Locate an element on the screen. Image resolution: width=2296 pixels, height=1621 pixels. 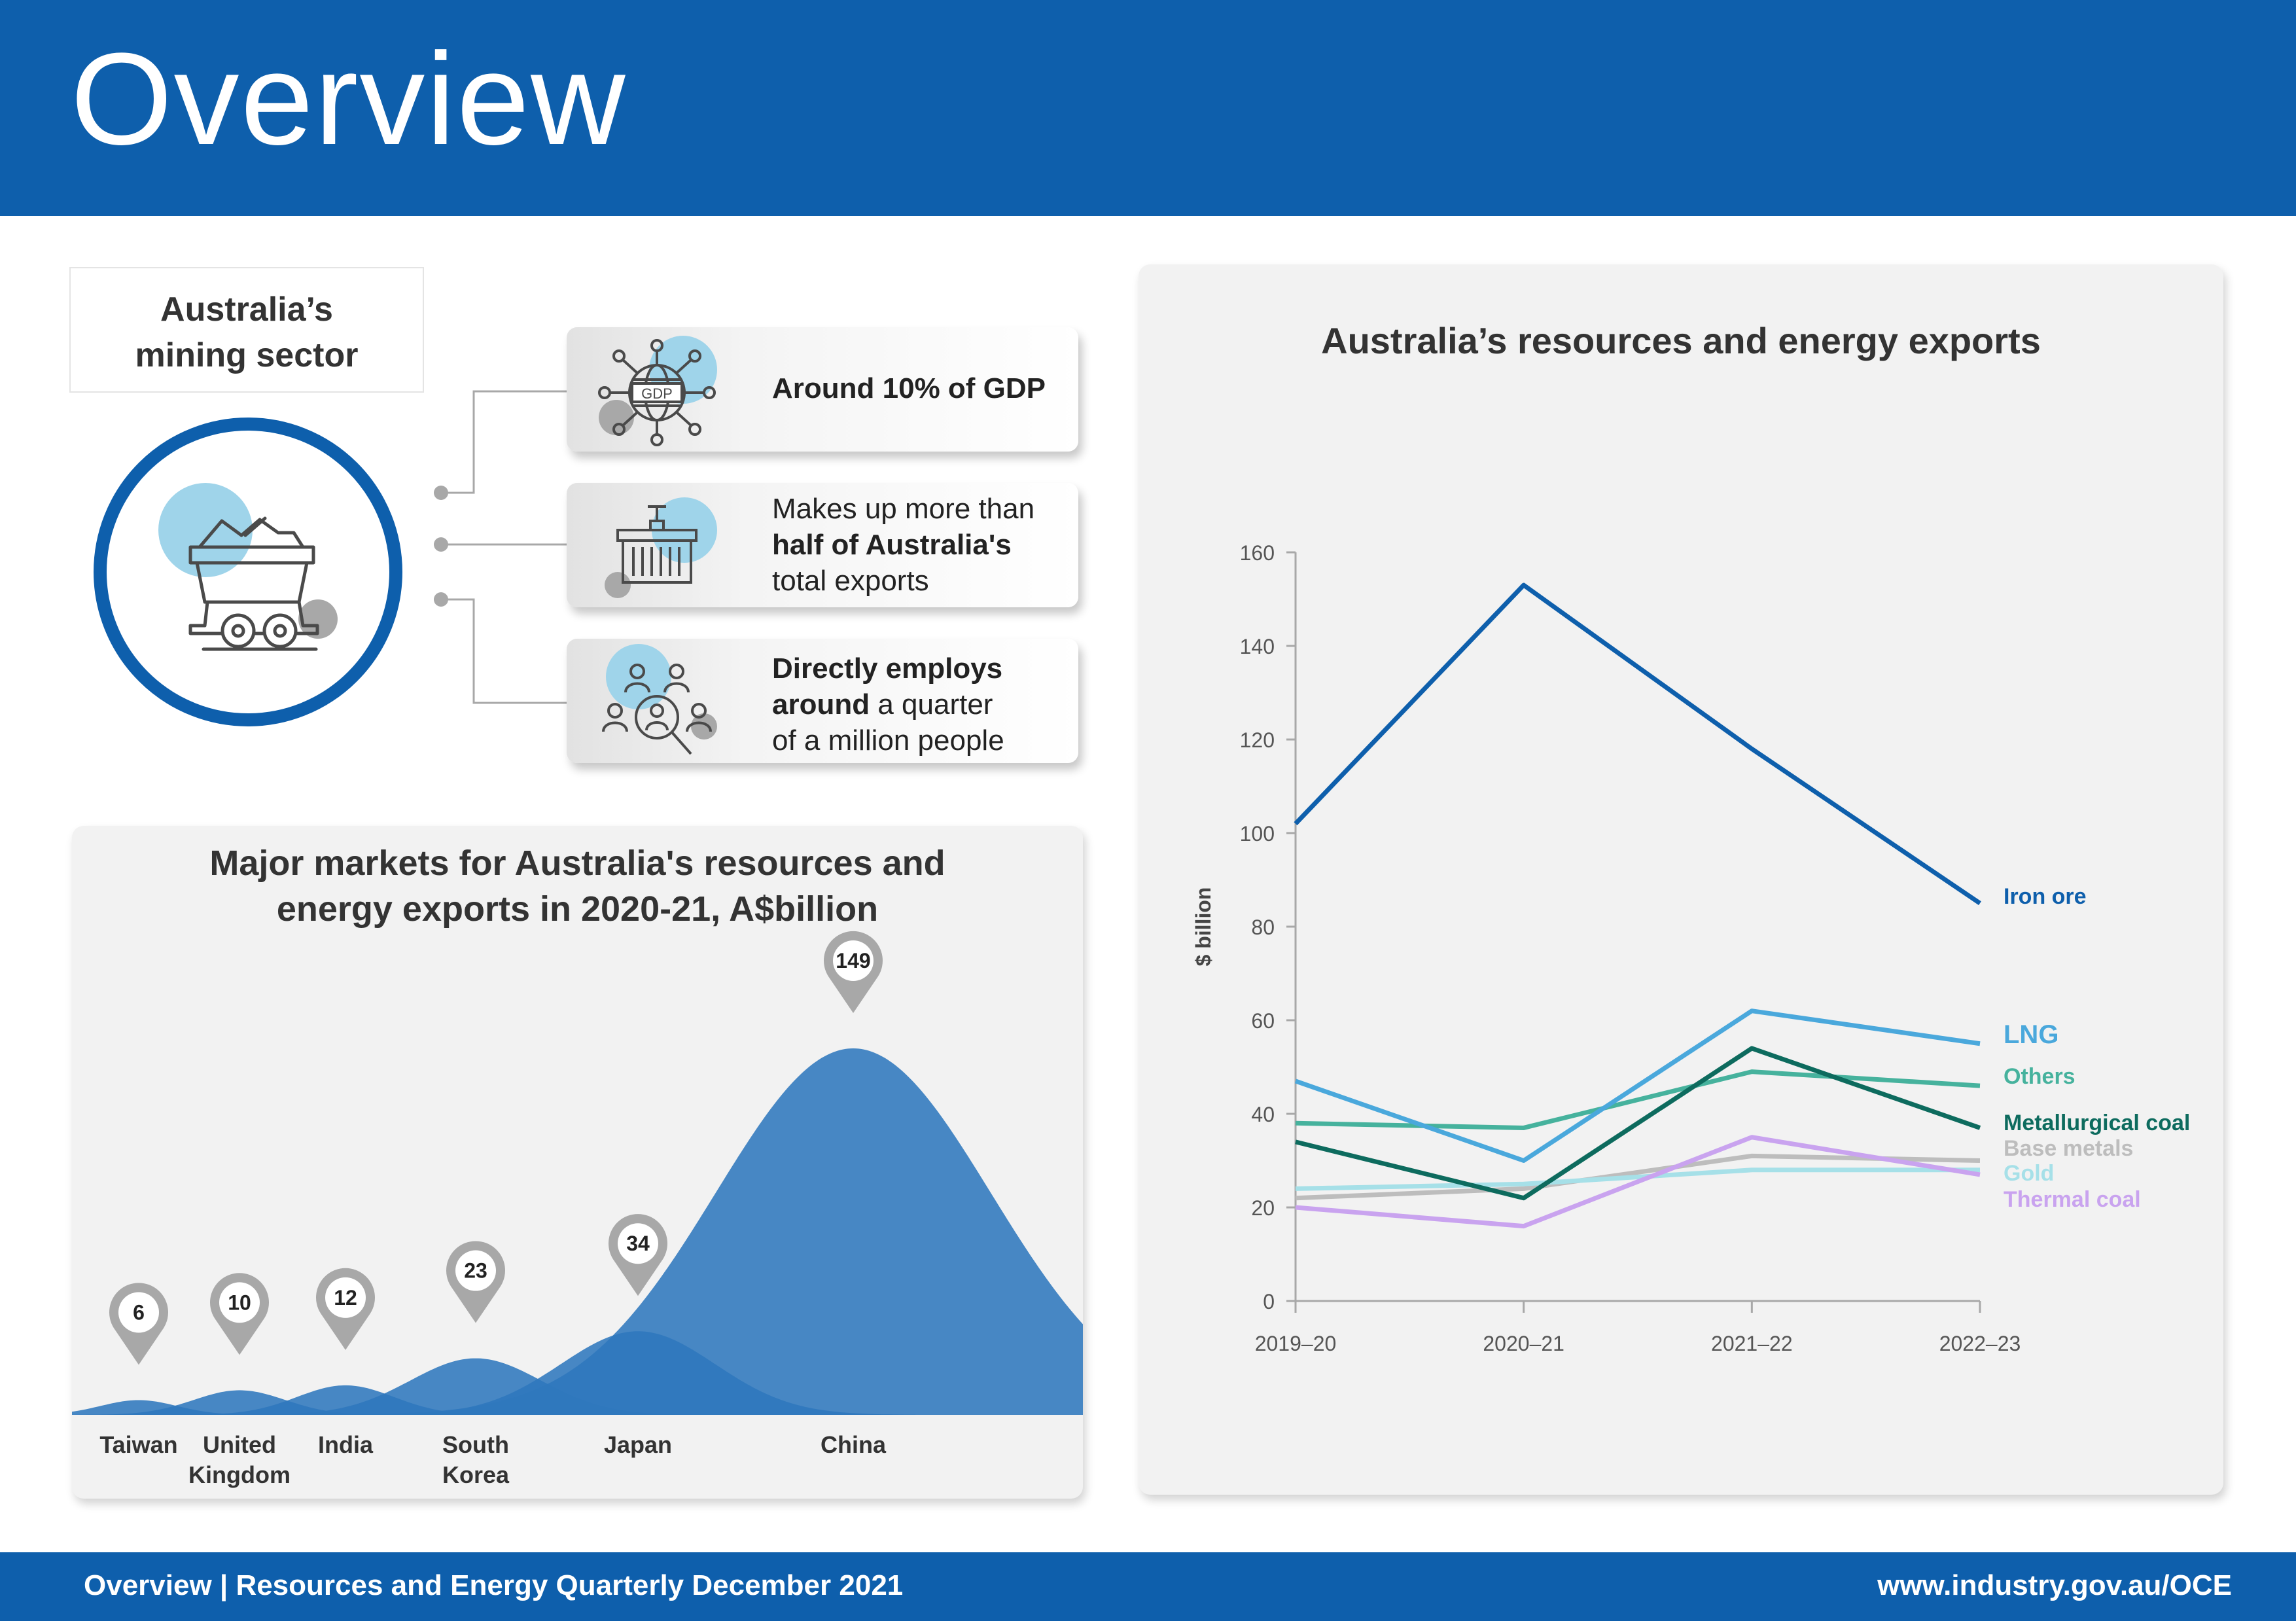
y-tick-label: 40 is located at coordinates (1263, 1114).